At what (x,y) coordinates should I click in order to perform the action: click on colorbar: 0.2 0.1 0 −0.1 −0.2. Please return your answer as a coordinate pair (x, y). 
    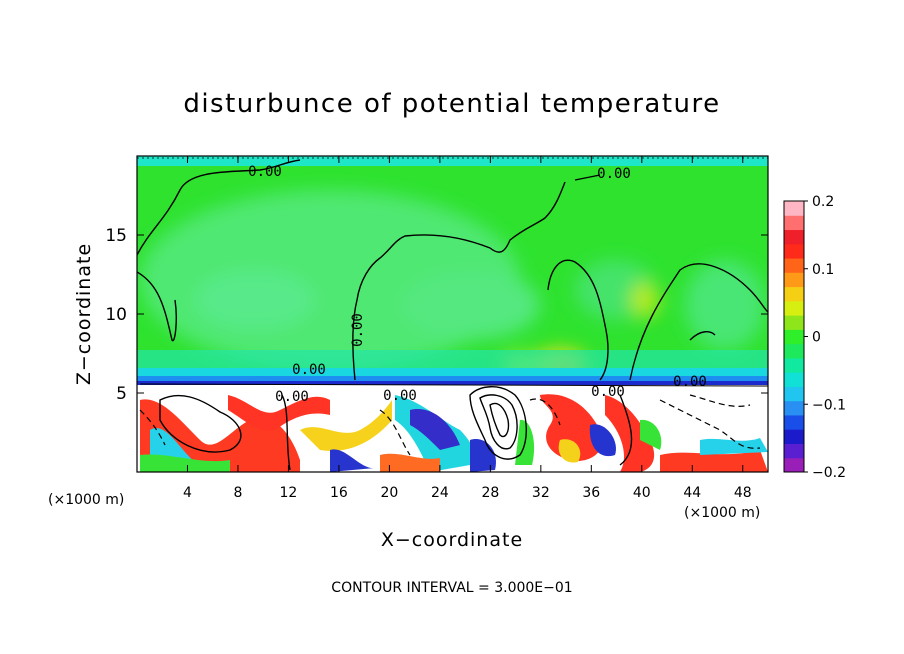
    Looking at the image, I should click on (814, 337).